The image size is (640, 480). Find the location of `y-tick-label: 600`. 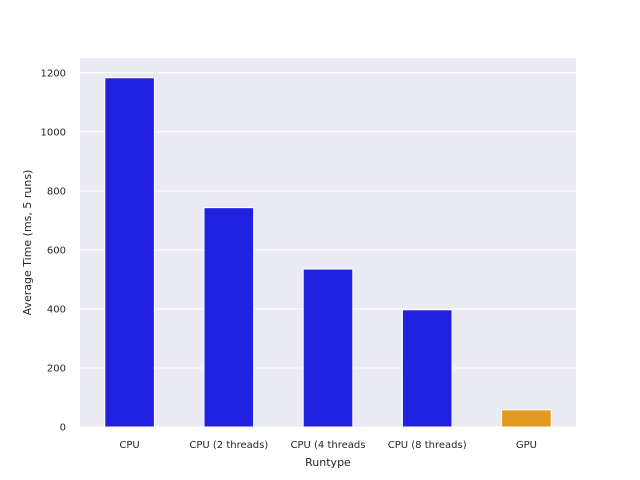

y-tick-label: 600 is located at coordinates (56, 250).